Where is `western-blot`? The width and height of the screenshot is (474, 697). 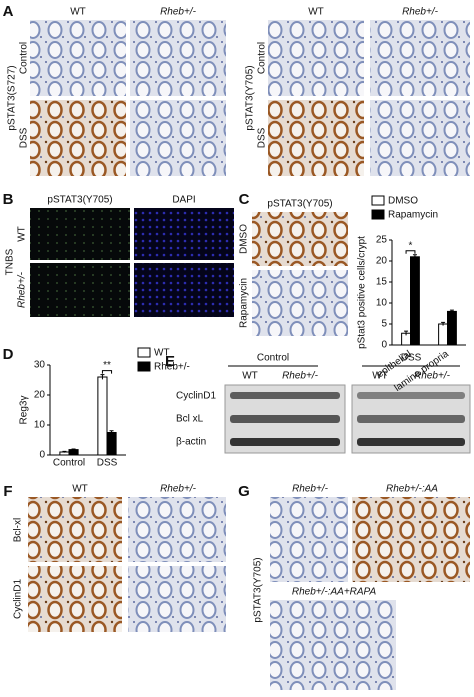
western-blot is located at coordinates (347, 409).